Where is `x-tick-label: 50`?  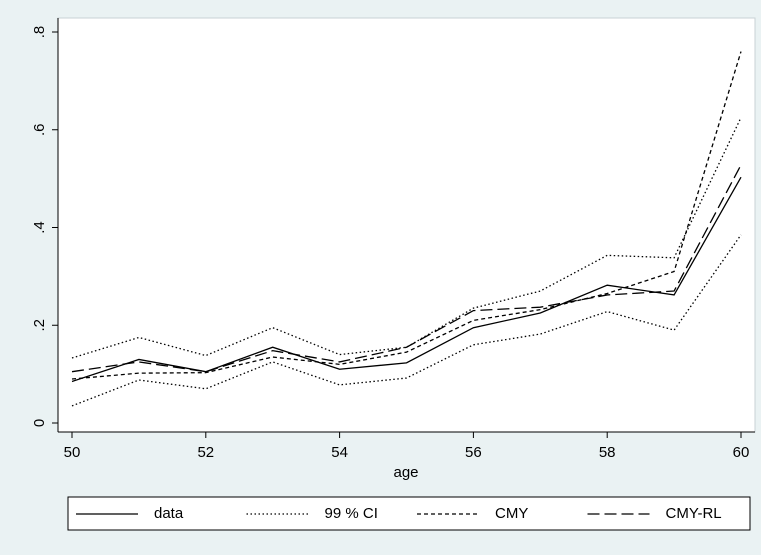 x-tick-label: 50 is located at coordinates (72, 452).